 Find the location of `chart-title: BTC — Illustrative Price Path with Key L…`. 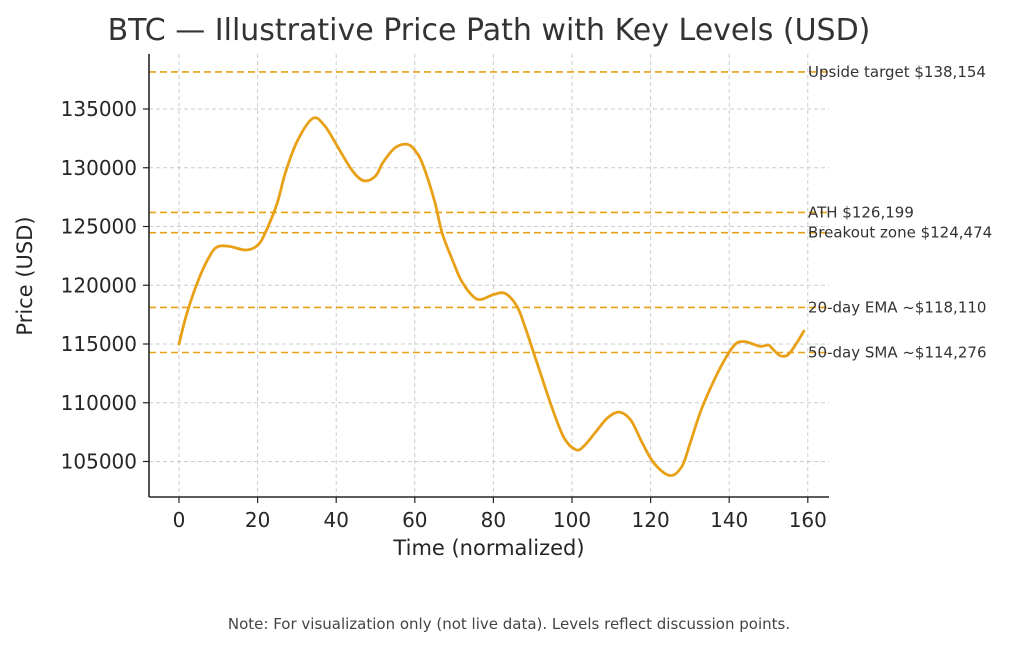

chart-title: BTC — Illustrative Price Path with Key L… is located at coordinates (489, 30).